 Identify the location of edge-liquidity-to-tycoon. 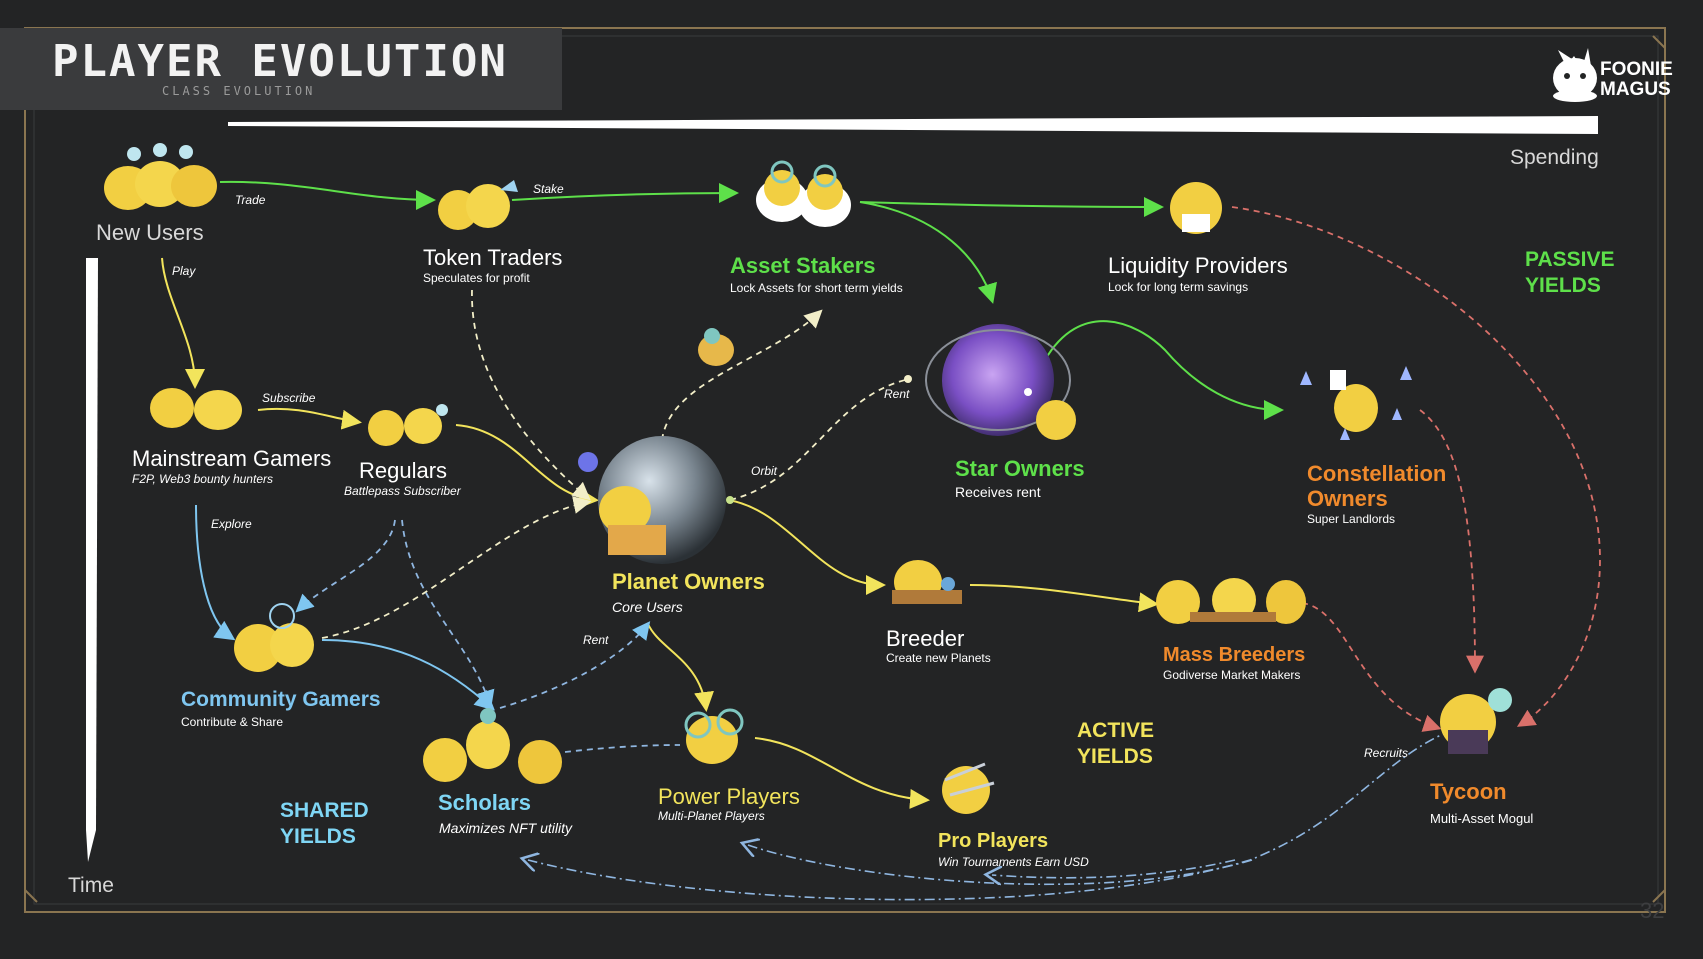
(1416, 466).